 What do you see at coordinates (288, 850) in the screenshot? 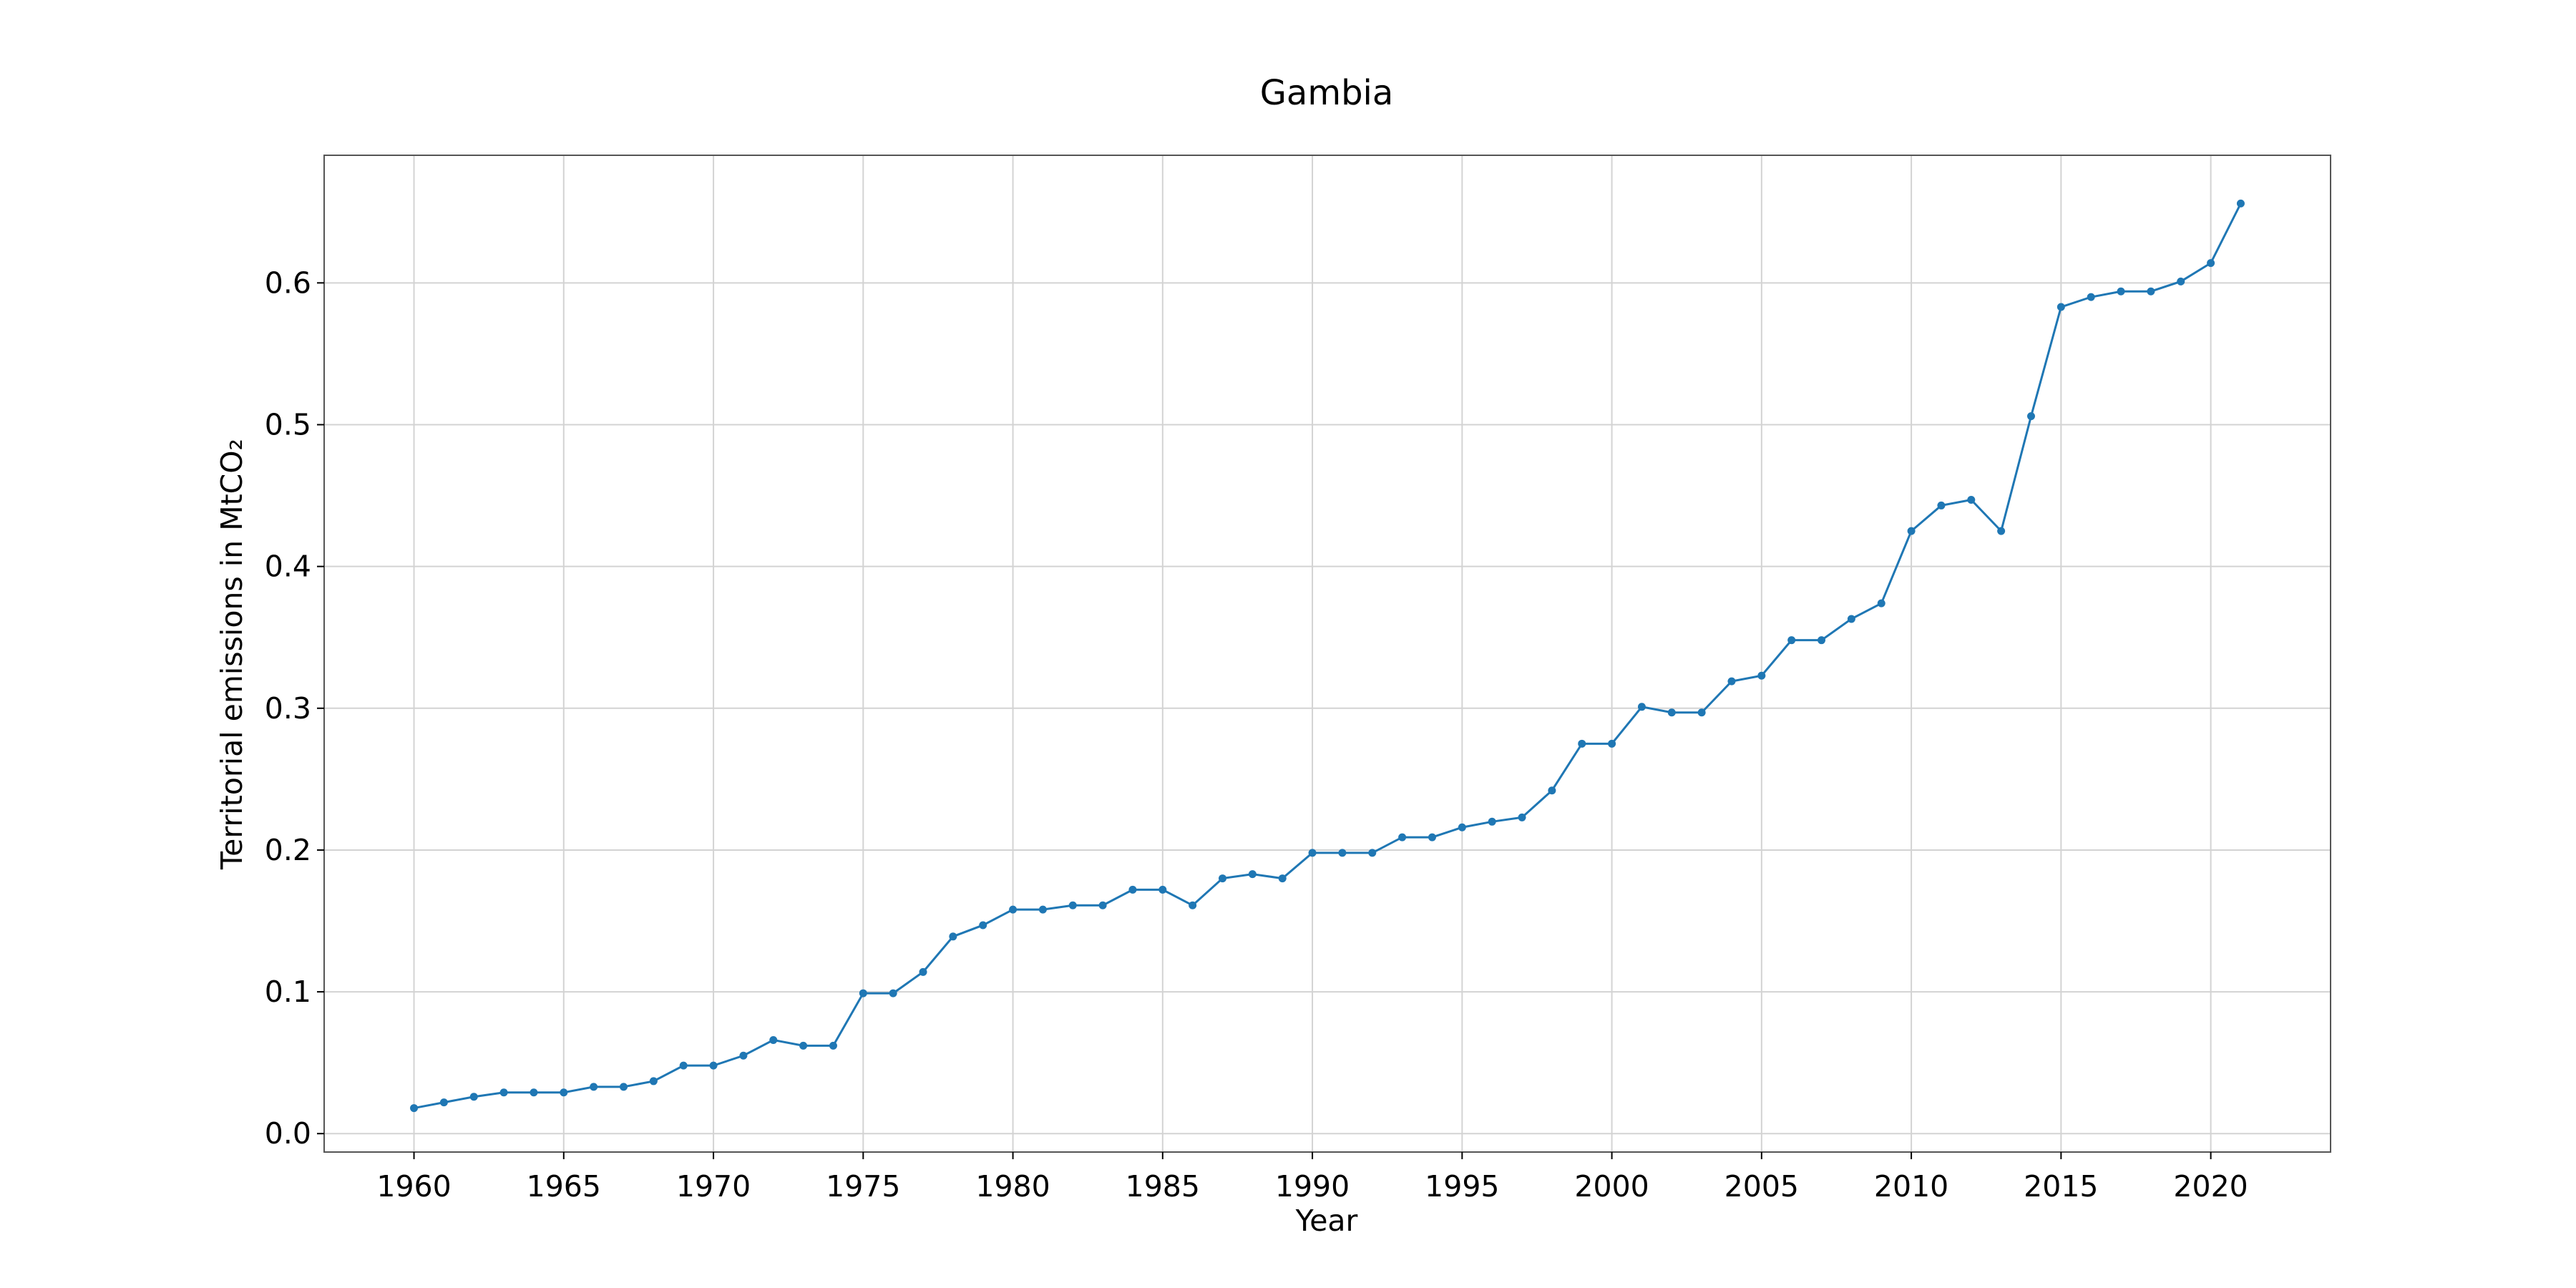
I see `y-tick-label: 0.2` at bounding box center [288, 850].